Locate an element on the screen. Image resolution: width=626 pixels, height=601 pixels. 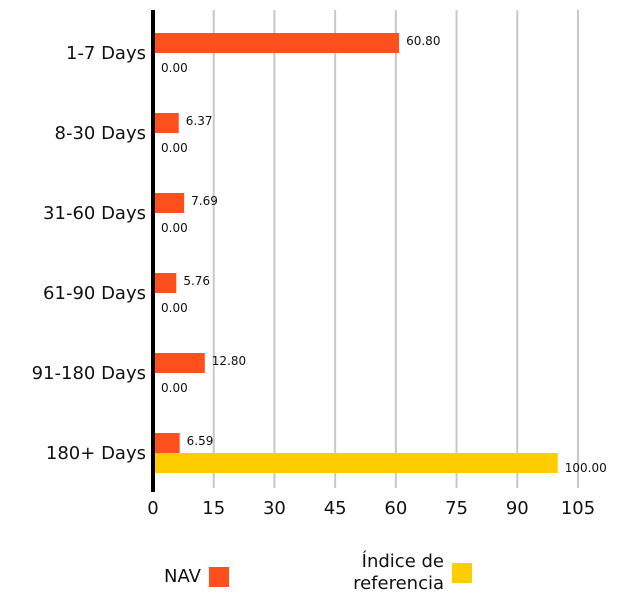
legend-label-nav: NAV is located at coordinates (182, 576).